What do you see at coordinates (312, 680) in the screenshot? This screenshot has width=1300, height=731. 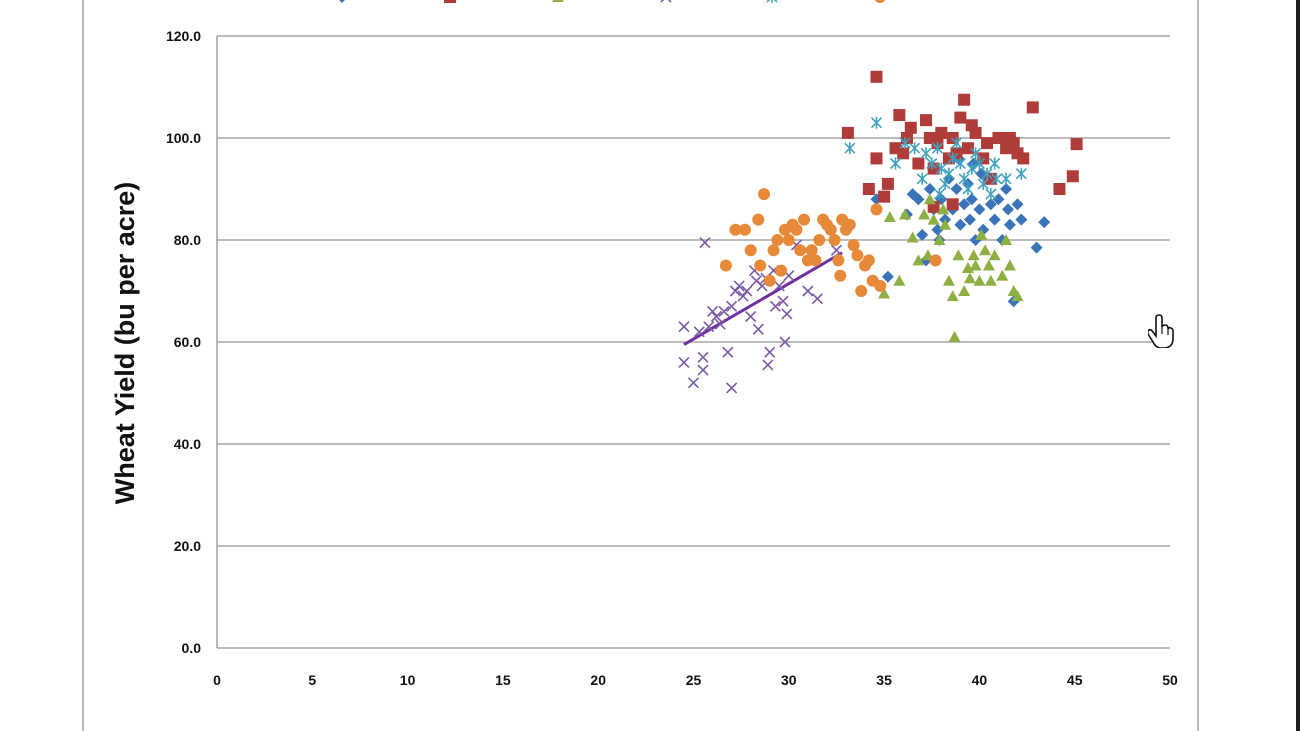 I see `x-tick-label: 5` at bounding box center [312, 680].